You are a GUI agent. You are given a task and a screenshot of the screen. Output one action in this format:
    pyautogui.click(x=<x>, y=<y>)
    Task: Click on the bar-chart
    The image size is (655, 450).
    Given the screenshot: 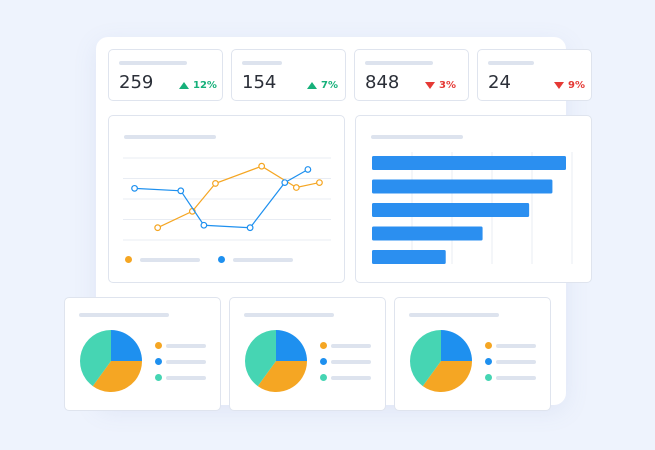 What is the action you would take?
    pyautogui.click(x=472, y=208)
    